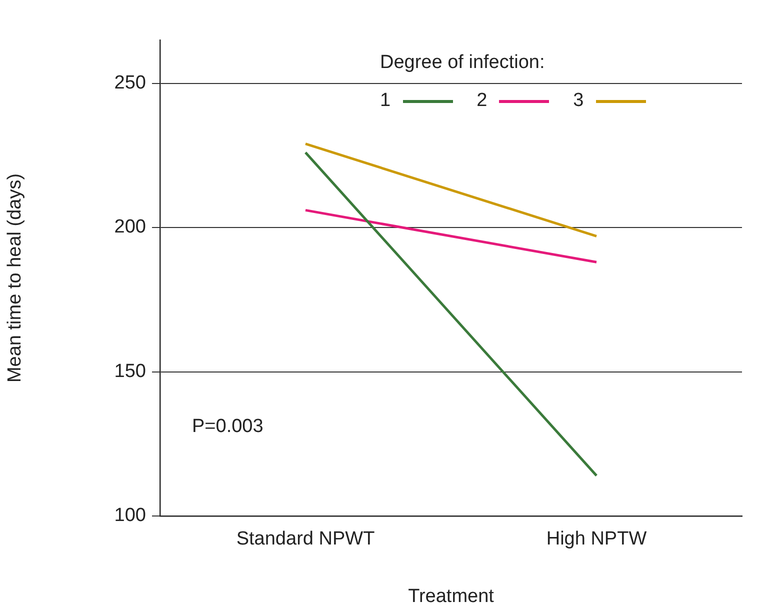 The height and width of the screenshot is (612, 775). What do you see at coordinates (130, 83) in the screenshot?
I see `y-tick-label: 250` at bounding box center [130, 83].